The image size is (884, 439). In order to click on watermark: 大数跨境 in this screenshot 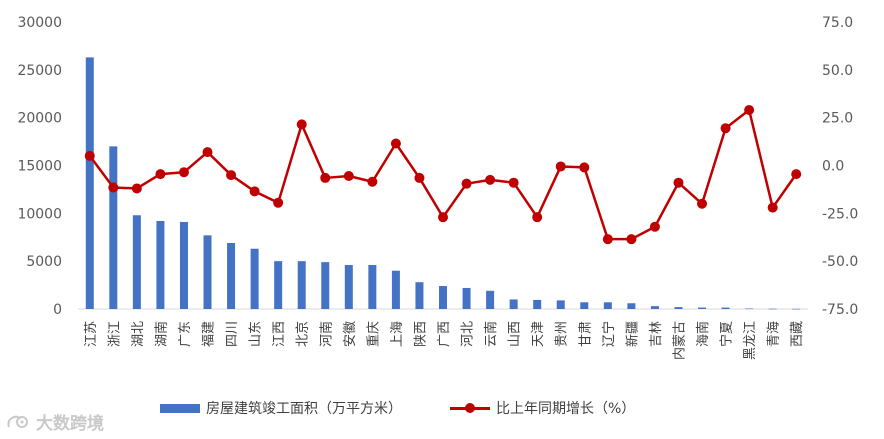, I will do `click(55, 421)`.